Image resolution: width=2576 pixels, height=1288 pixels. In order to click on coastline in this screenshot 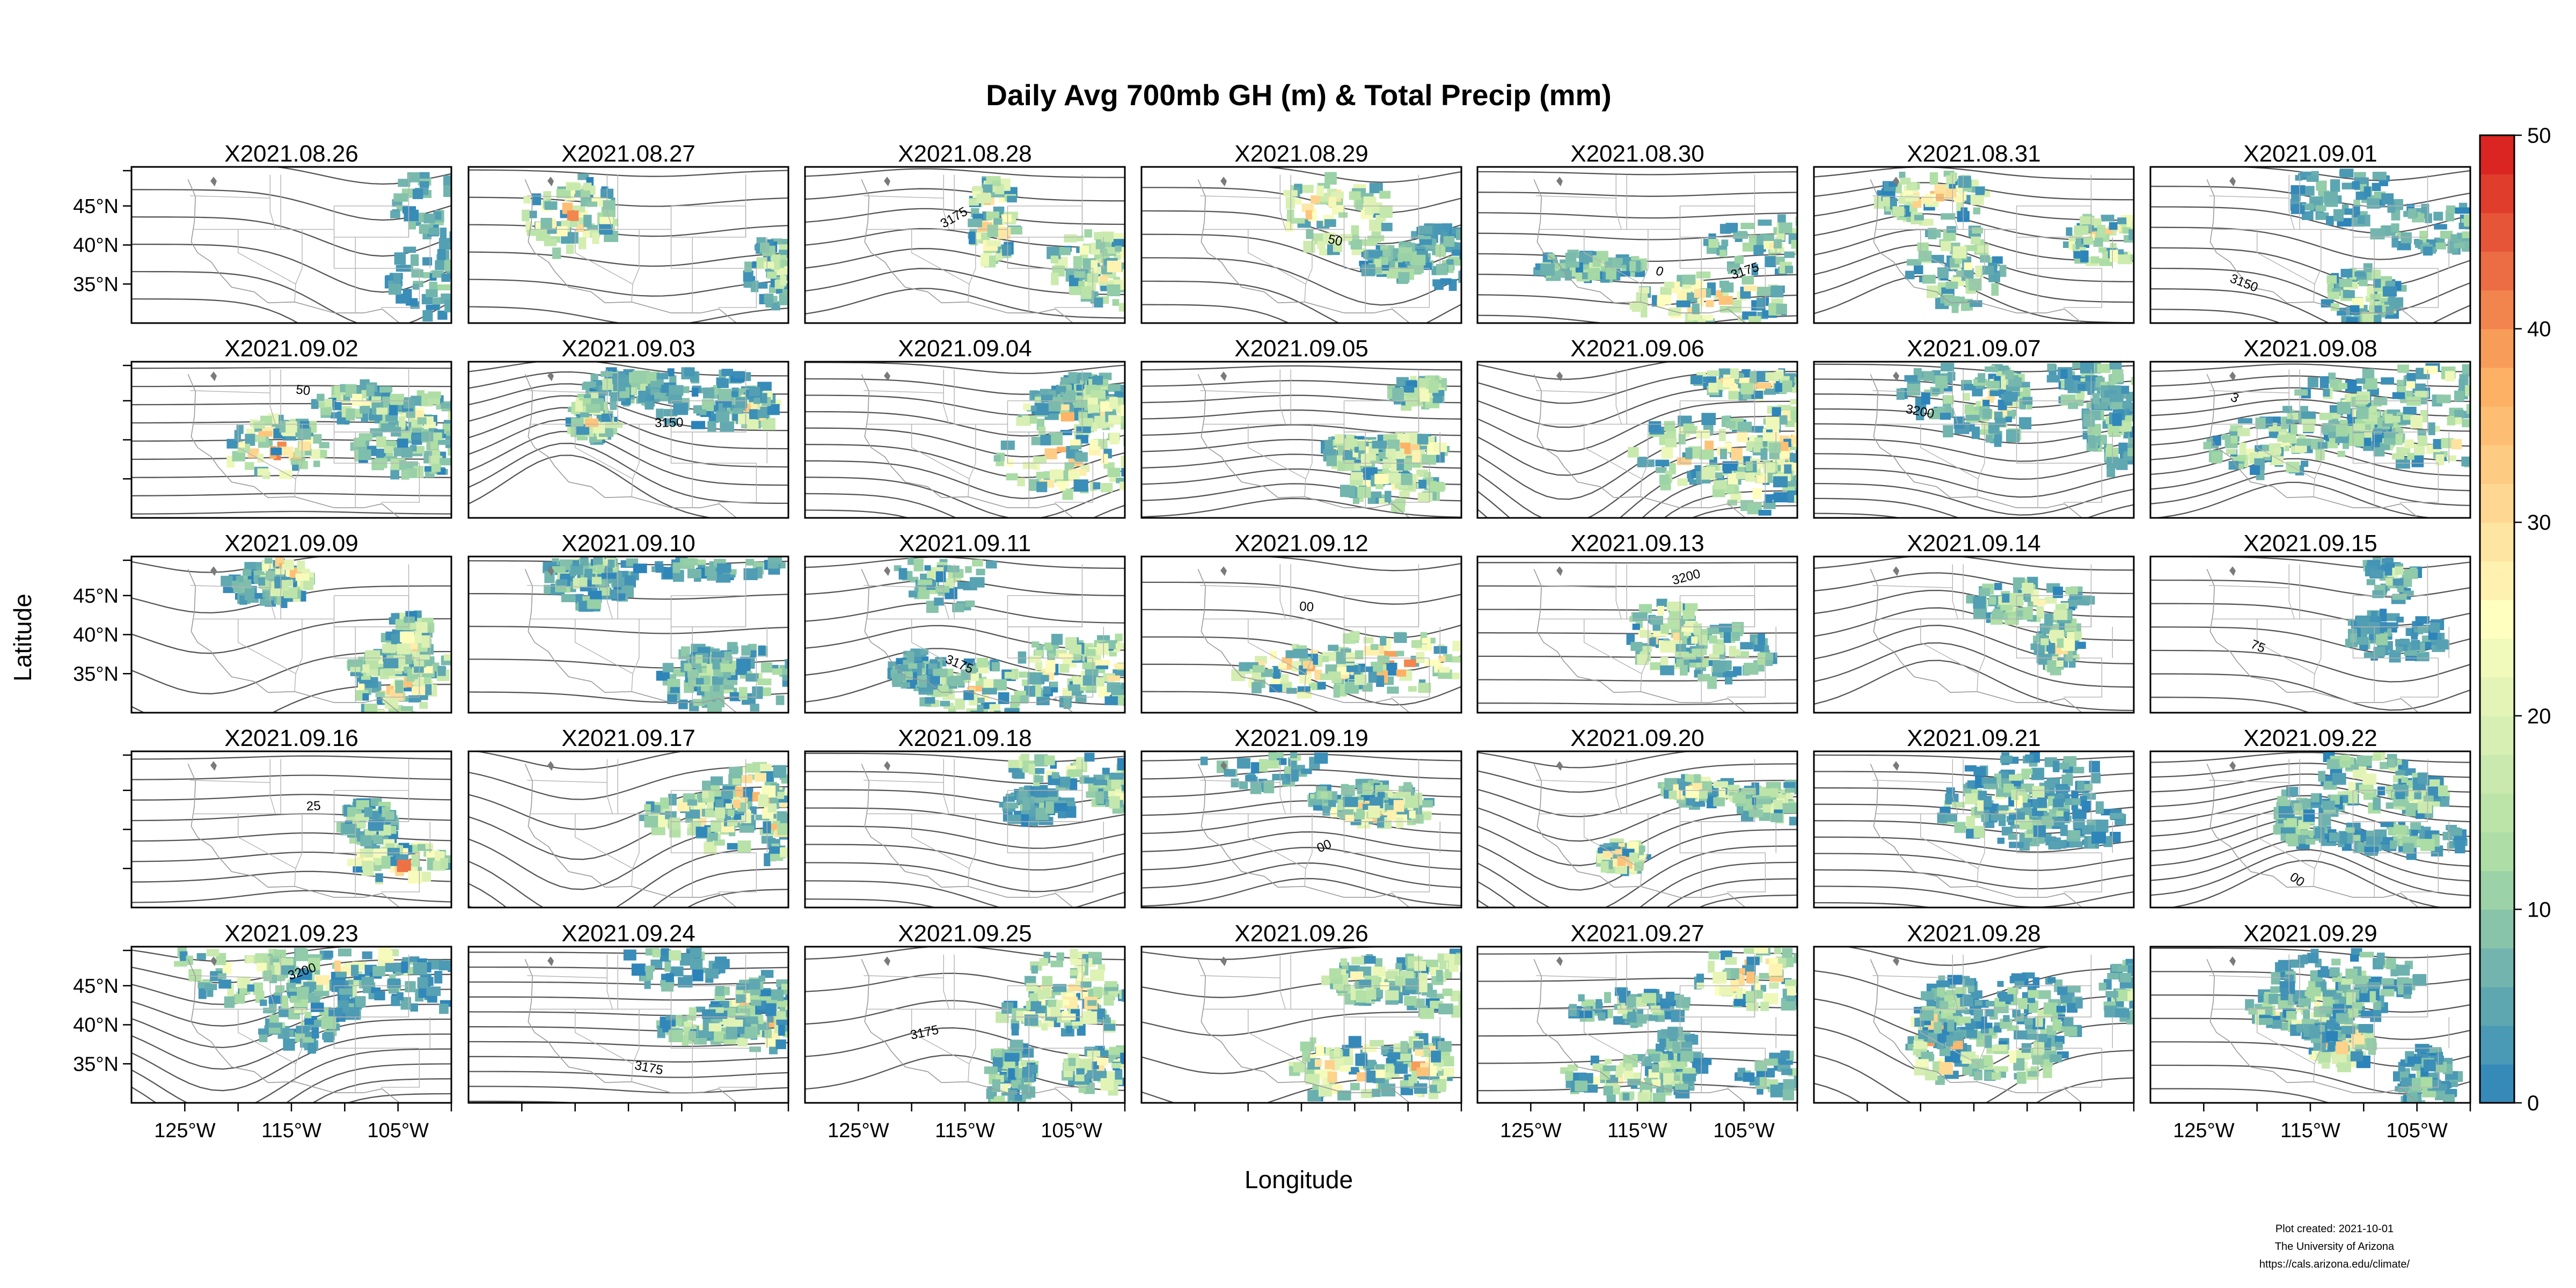, I will do `click(227, 436)`.